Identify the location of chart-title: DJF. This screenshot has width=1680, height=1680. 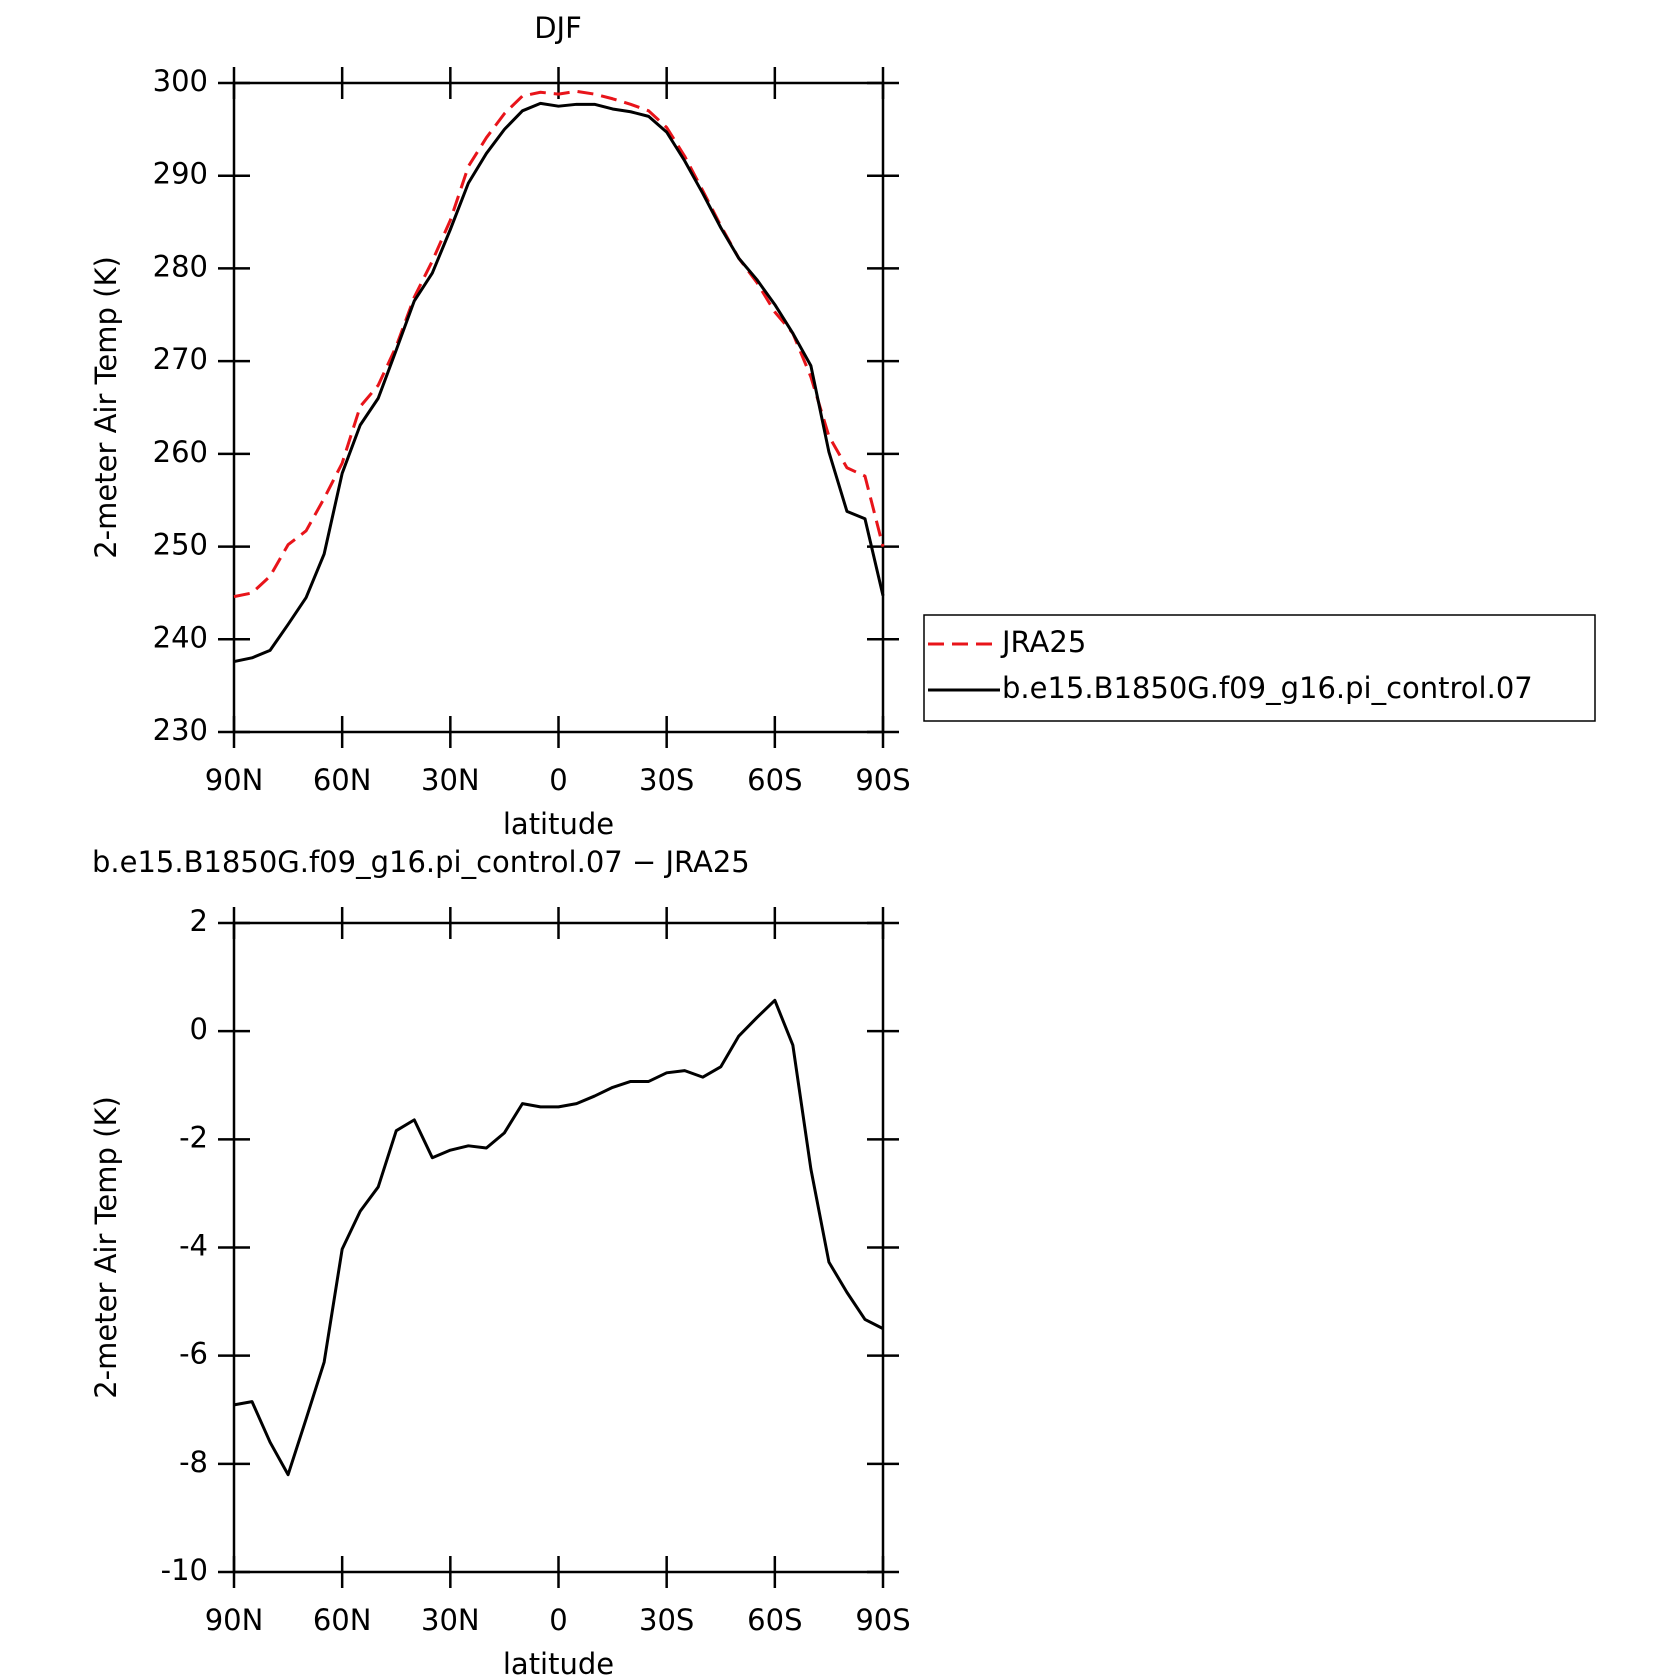
(558, 28).